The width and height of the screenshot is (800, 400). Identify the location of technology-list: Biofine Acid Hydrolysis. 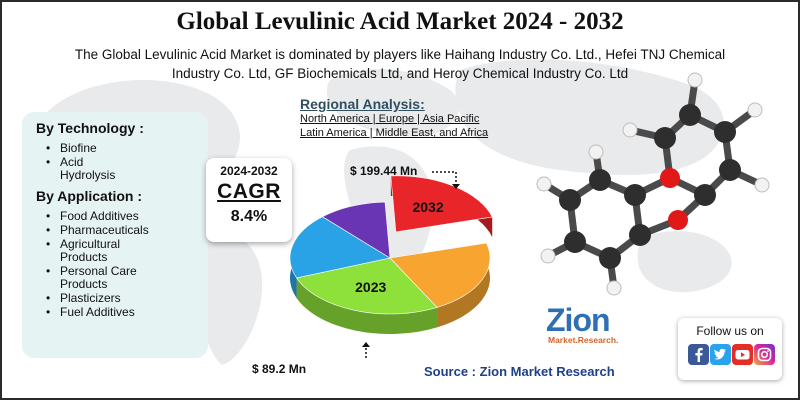
(118, 162).